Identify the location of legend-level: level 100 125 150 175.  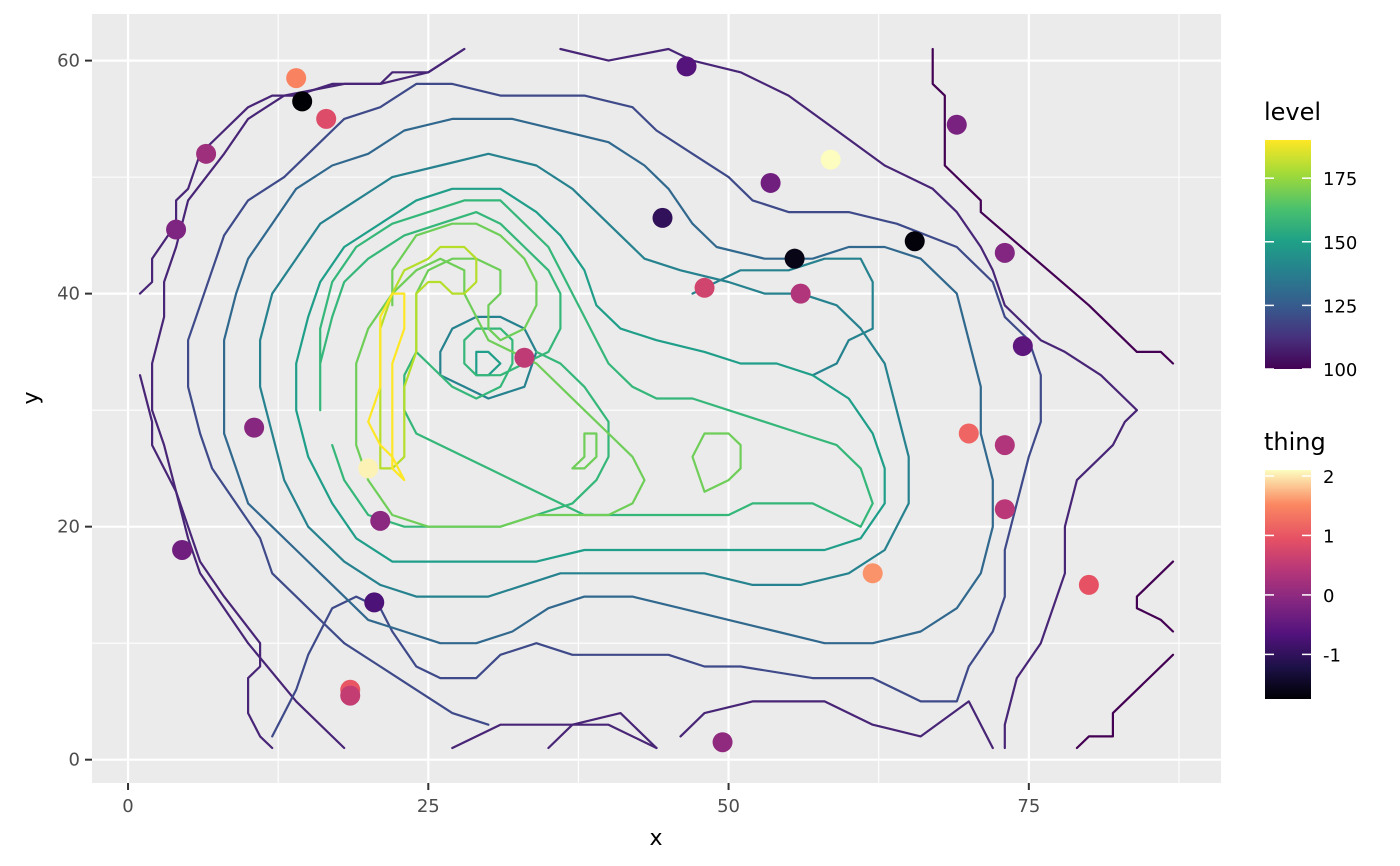
(1310, 239).